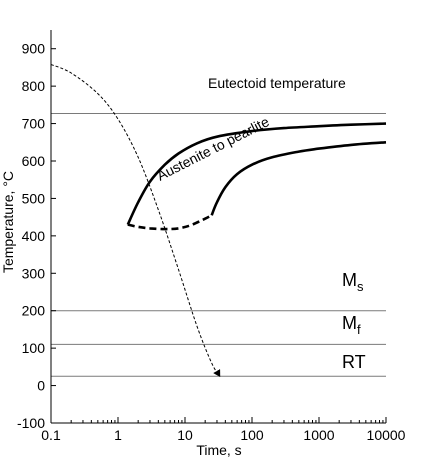 The image size is (426, 463). Describe the element at coordinates (252, 435) in the screenshot. I see `x-tick-label: 100` at that location.